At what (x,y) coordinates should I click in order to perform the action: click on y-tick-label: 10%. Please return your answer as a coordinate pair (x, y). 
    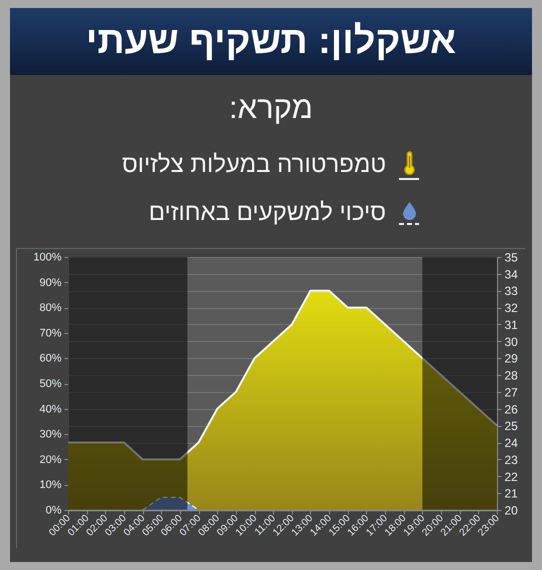
    Looking at the image, I should click on (50, 485).